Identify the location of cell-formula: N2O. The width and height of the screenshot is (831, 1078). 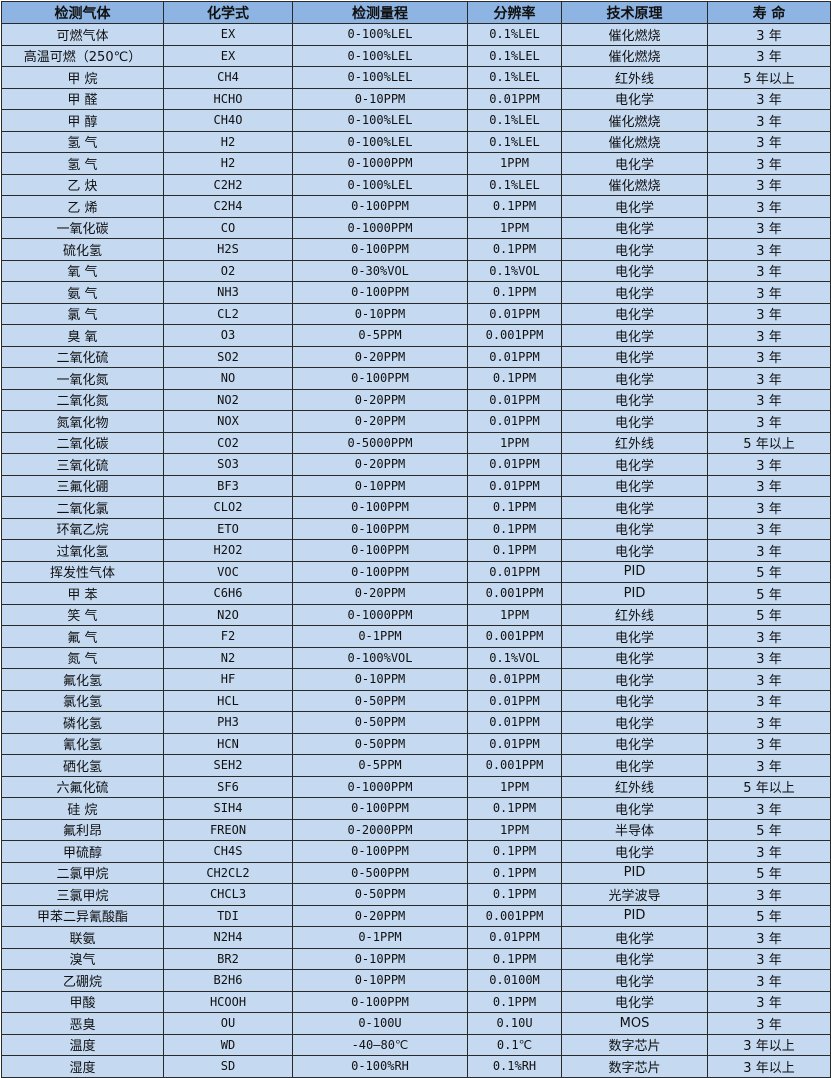
(228, 614).